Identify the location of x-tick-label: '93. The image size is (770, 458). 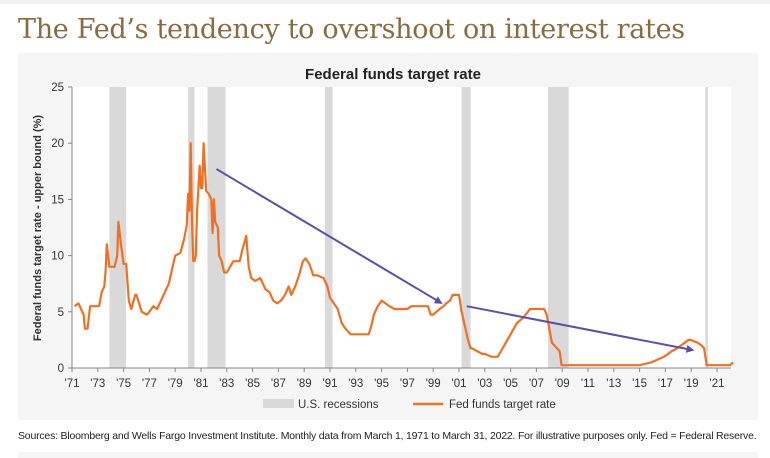
(355, 384).